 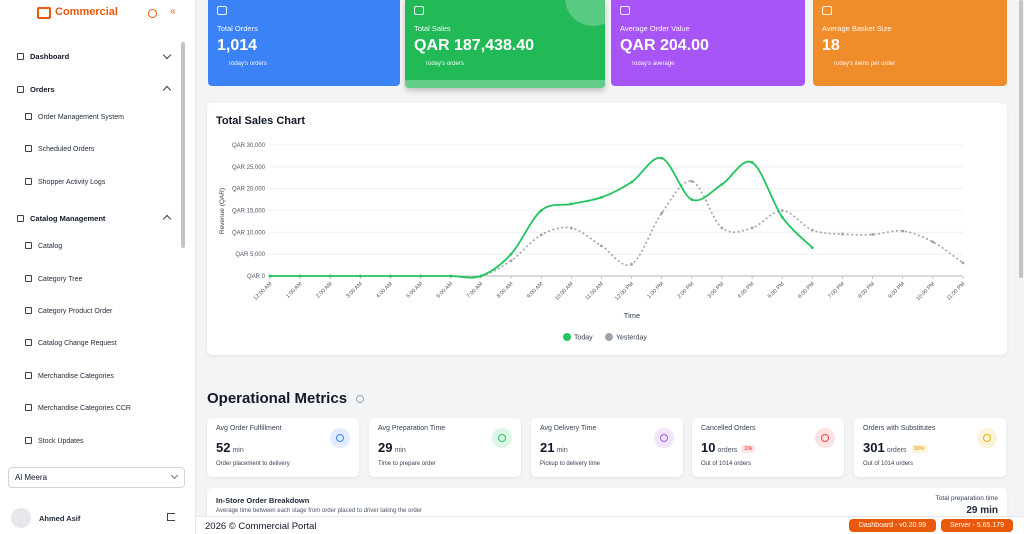 I want to click on nav-item: Shopper Activity Logs, so click(x=65, y=181).